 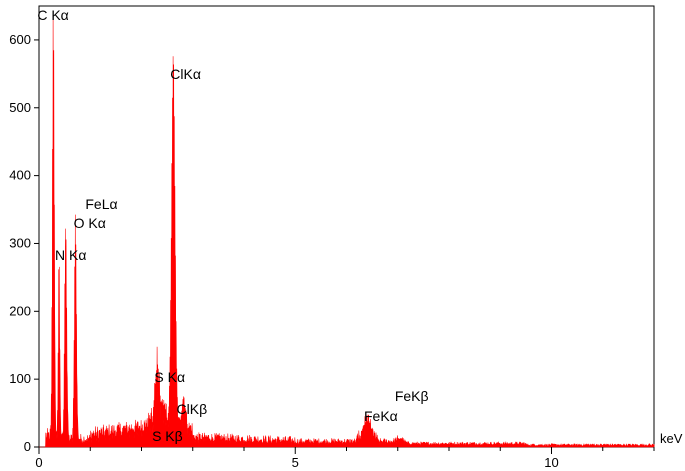 What do you see at coordinates (90, 223) in the screenshot?
I see `peak-label: O Kα` at bounding box center [90, 223].